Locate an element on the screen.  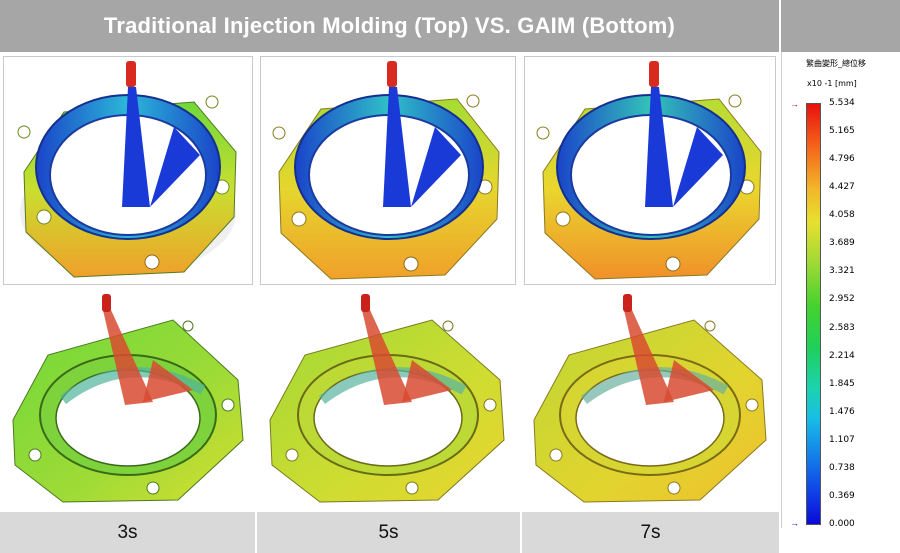
column-label-7s: 7s is located at coordinates (650, 532).